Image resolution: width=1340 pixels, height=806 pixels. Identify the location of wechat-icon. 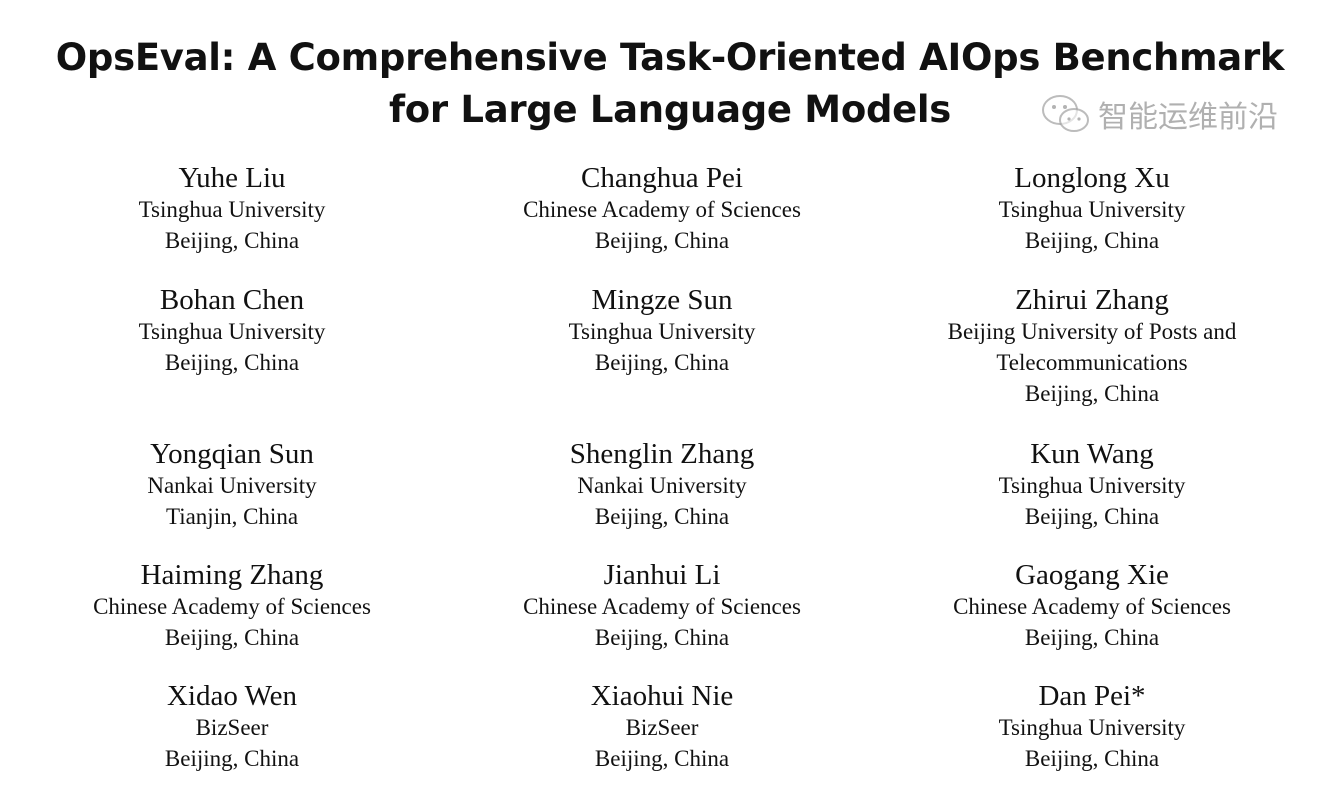
(1065, 113).